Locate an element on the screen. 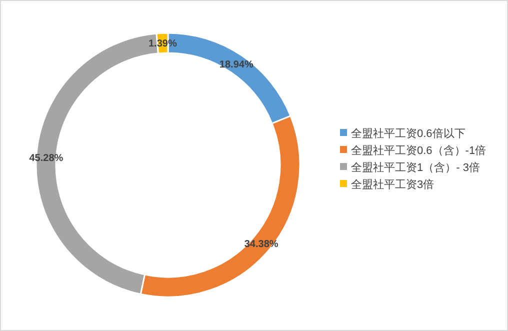 The image size is (508, 331). legend-label: 全盟社平工资3倍 is located at coordinates (392, 184).